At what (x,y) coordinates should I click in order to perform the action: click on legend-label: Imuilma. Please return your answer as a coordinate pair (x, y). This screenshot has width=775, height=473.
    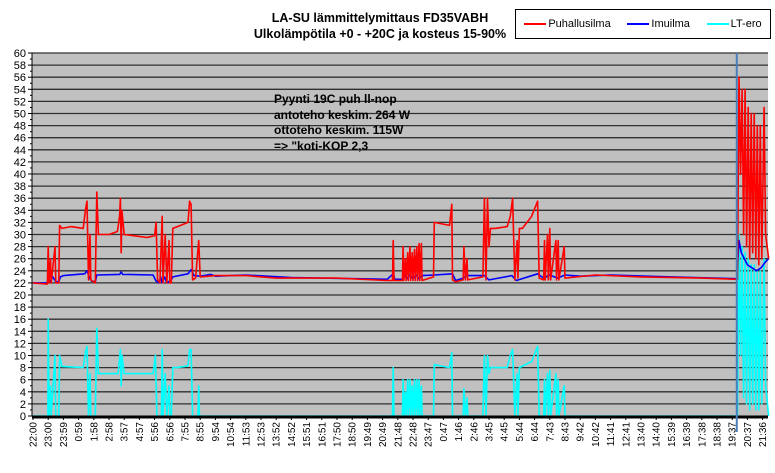
    Looking at the image, I should click on (670, 24).